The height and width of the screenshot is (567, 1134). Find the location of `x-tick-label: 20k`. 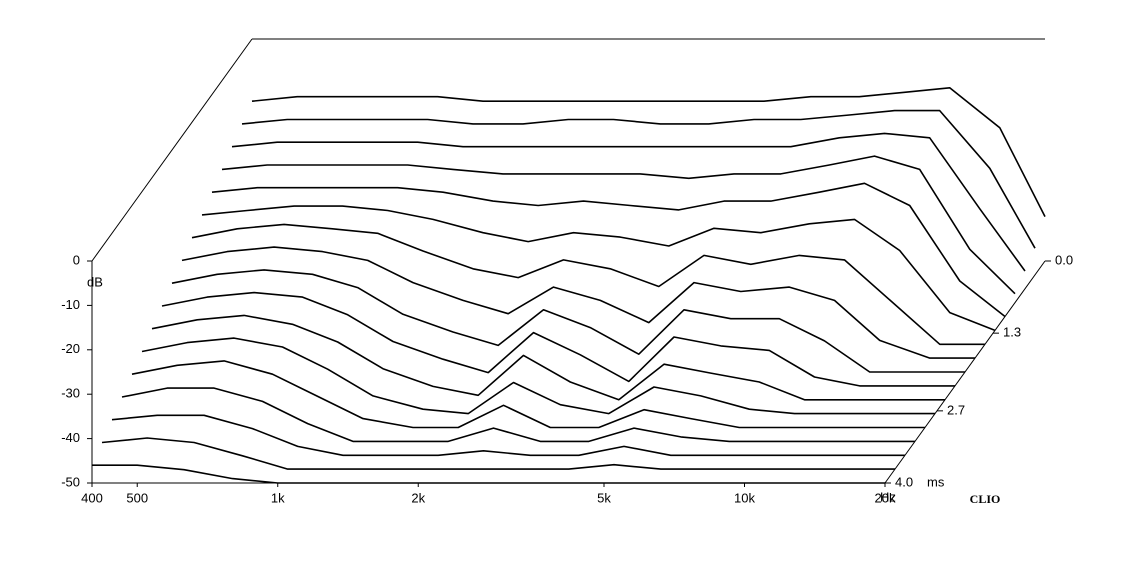

x-tick-label: 20k is located at coordinates (885, 497).